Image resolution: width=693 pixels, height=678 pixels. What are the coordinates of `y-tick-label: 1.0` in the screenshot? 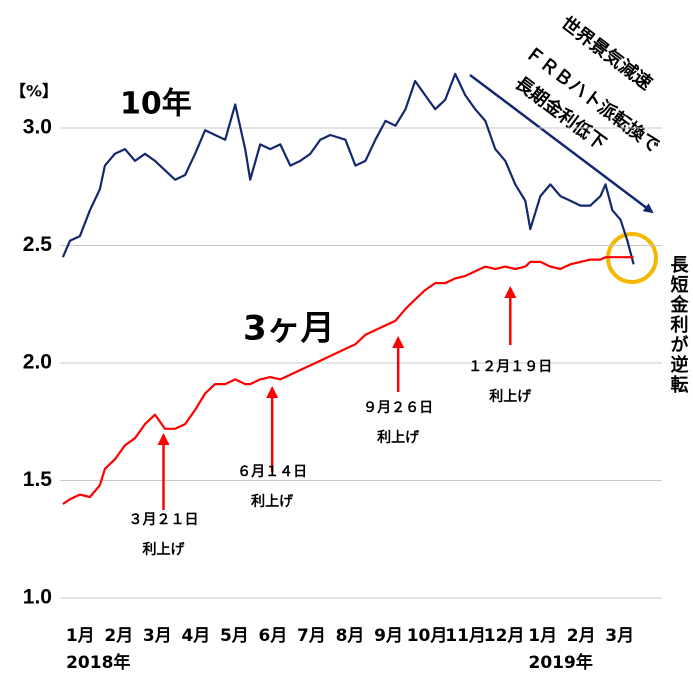 It's located at (37, 597).